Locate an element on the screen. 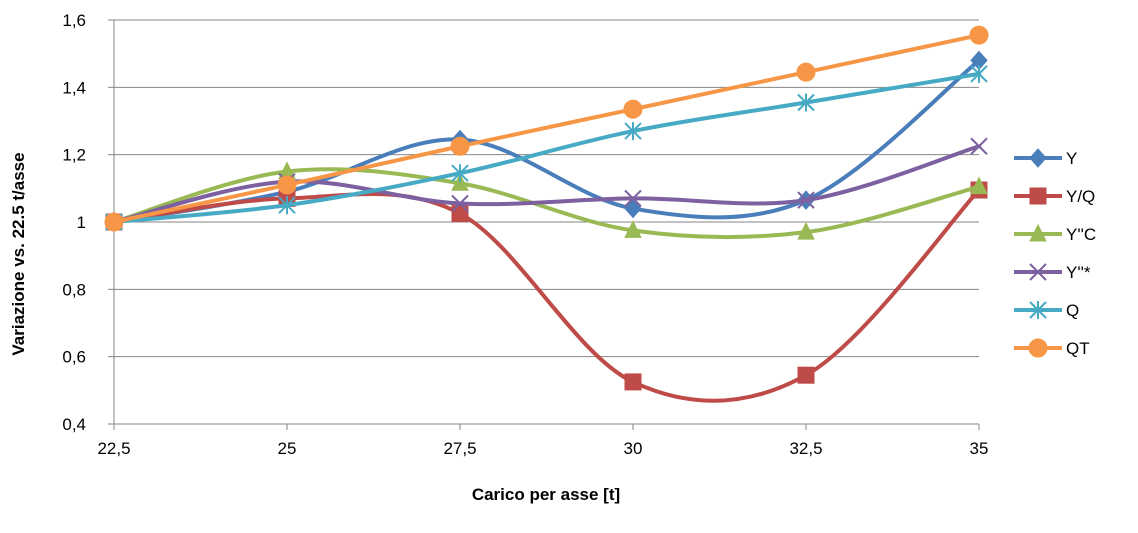 The height and width of the screenshot is (533, 1138). legend-item: Y is located at coordinates (1045, 158).